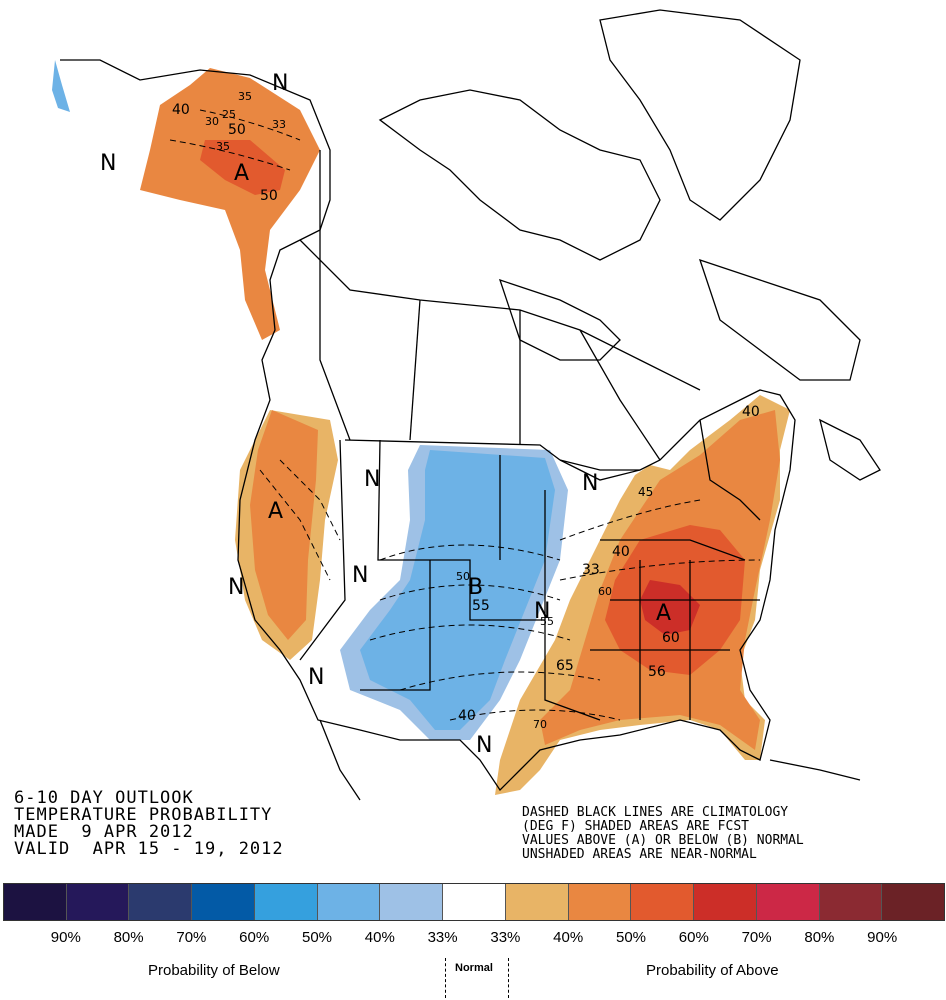 This screenshot has height=1000, width=946. What do you see at coordinates (635, 826) in the screenshot?
I see `note-line: (DEG F) SHADED AREAS ARE FCST` at bounding box center [635, 826].